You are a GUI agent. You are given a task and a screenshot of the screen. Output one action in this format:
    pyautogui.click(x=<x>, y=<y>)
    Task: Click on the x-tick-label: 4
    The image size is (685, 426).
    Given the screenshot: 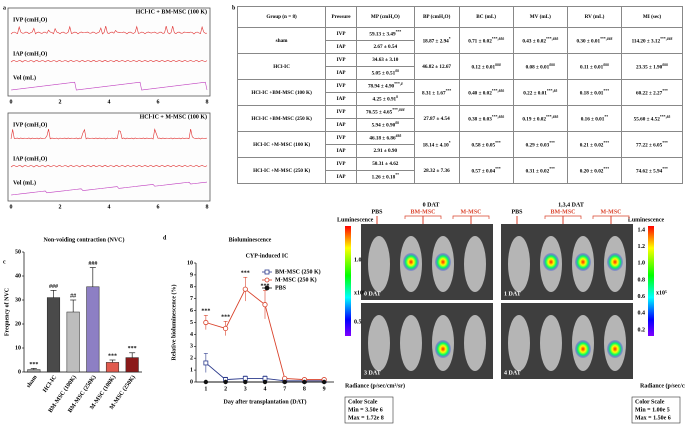 What is the action you would take?
    pyautogui.click(x=265, y=389)
    